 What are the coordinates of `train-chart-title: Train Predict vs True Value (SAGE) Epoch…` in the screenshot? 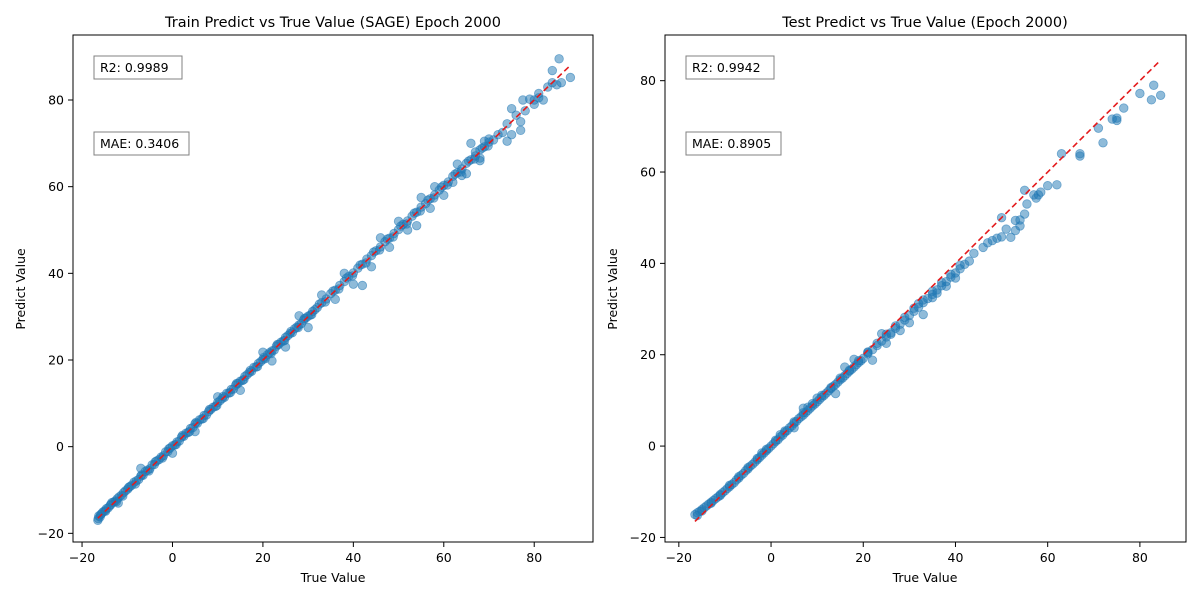 It's located at (332, 23).